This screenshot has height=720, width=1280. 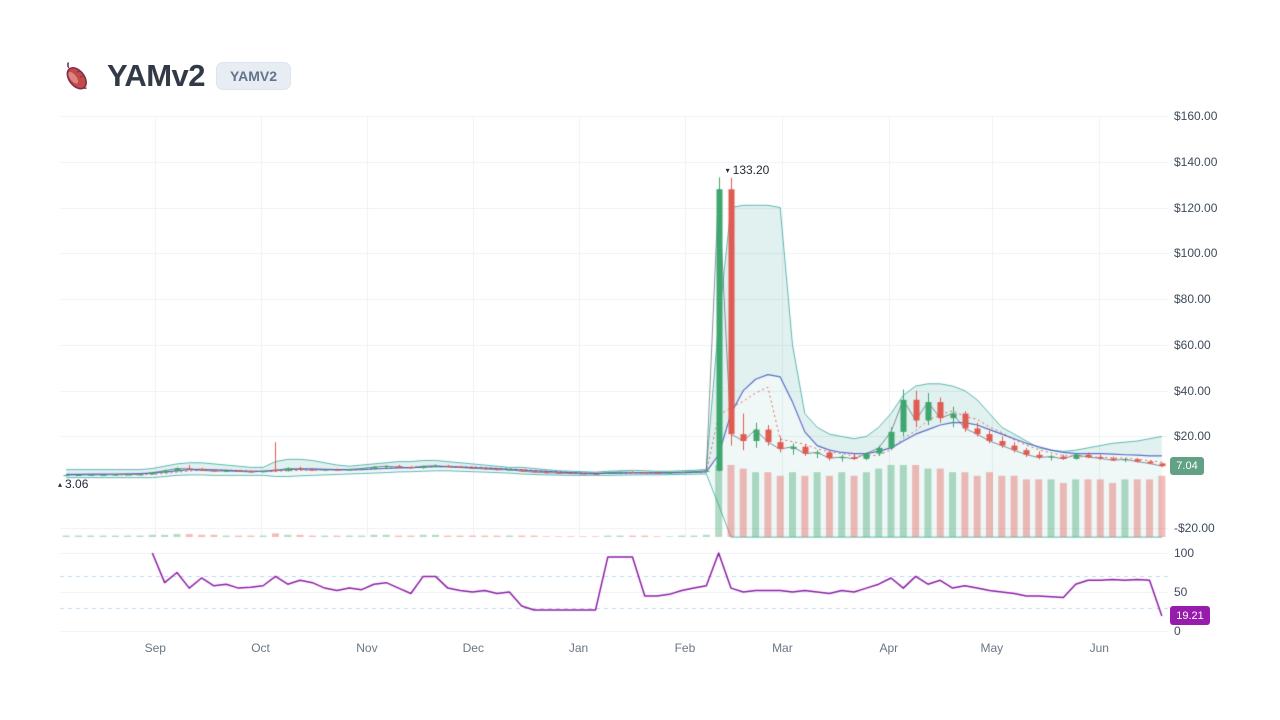 What do you see at coordinates (751, 170) in the screenshot?
I see `high-annotation-value: 133.20` at bounding box center [751, 170].